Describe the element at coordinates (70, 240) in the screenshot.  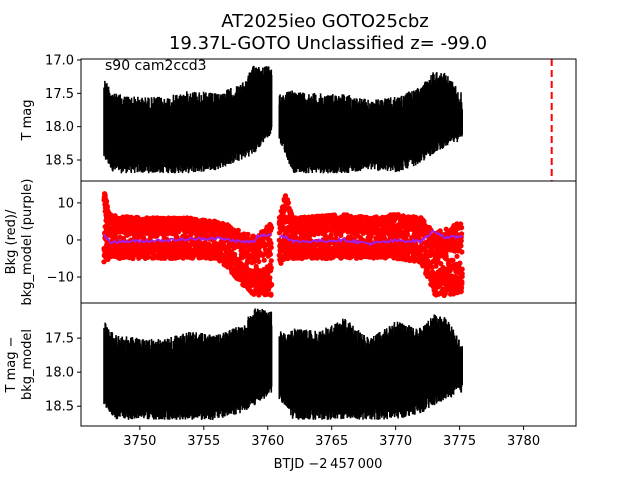
I see `y-tick-label: 0` at that location.